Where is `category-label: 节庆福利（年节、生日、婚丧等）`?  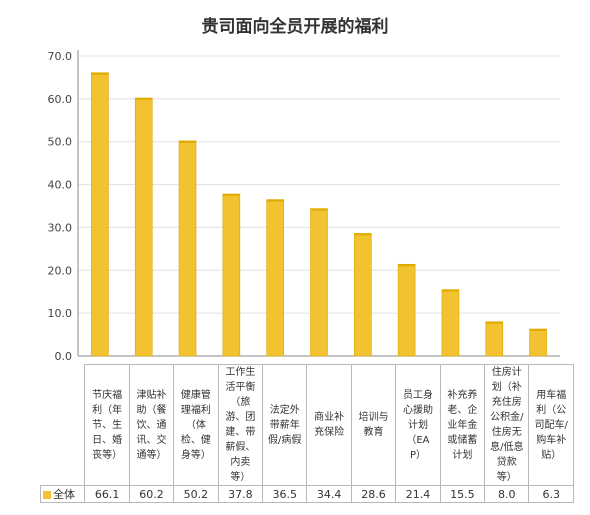
category-label: 节庆福利（年节、生日、婚丧等） is located at coordinates (107, 425).